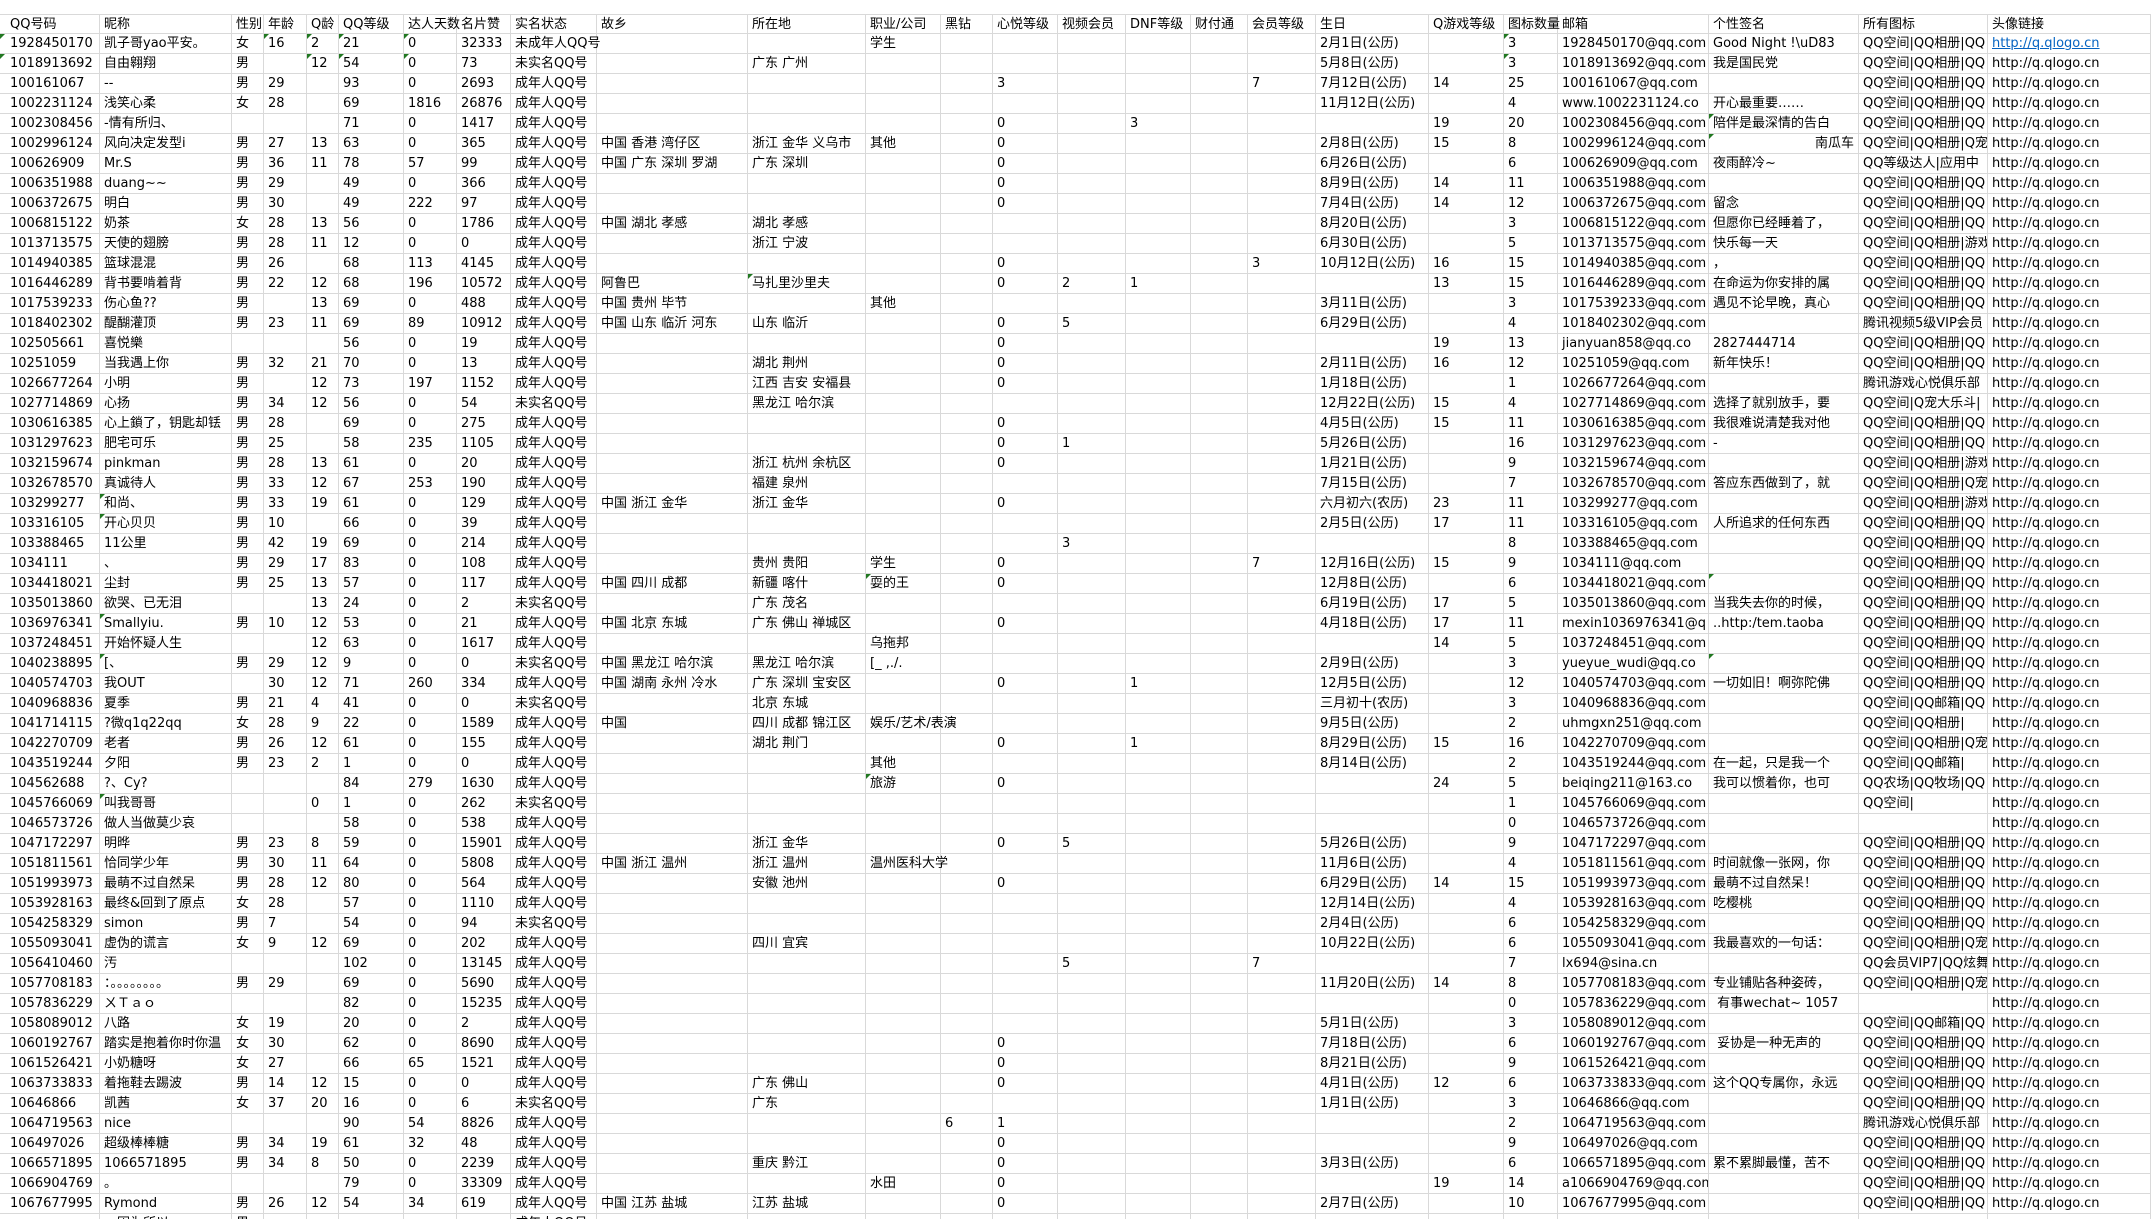  What do you see at coordinates (903, 84) in the screenshot?
I see `cell-job` at bounding box center [903, 84].